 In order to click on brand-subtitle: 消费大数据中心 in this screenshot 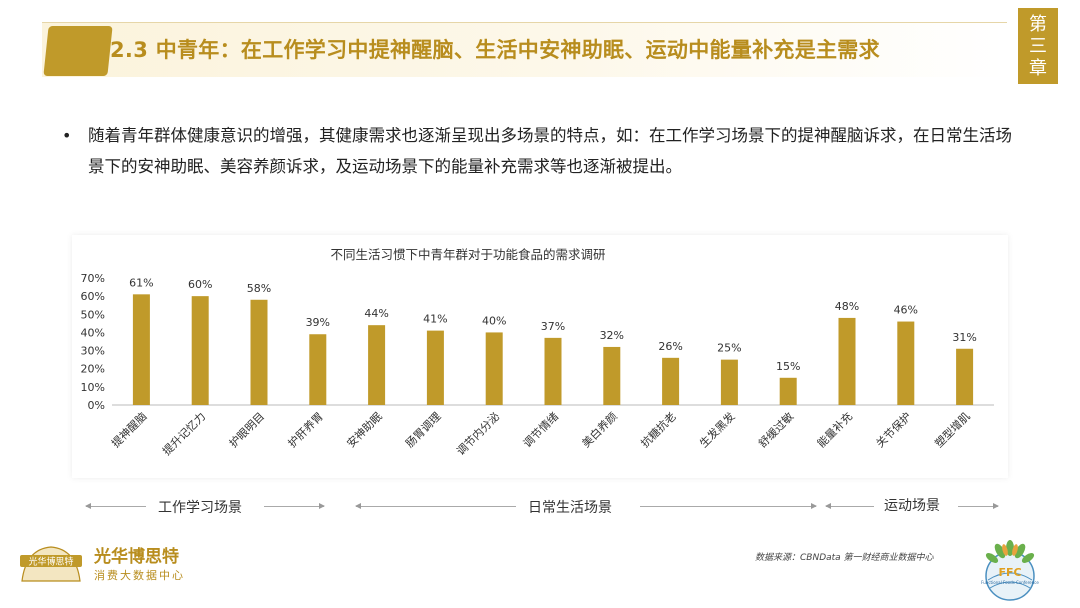, I will do `click(139, 575)`.